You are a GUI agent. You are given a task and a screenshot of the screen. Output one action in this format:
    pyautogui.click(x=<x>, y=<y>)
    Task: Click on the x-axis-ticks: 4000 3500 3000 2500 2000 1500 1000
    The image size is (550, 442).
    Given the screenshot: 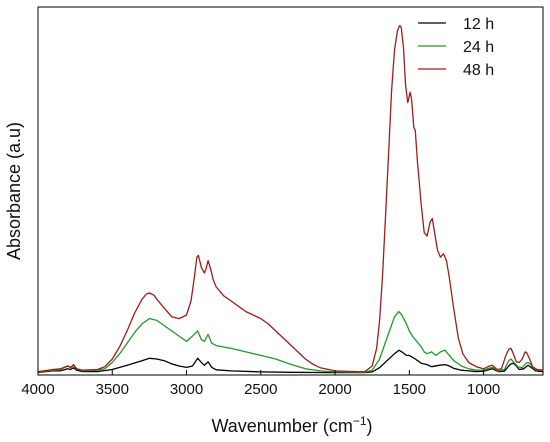 What is the action you would take?
    pyautogui.click(x=260, y=384)
    